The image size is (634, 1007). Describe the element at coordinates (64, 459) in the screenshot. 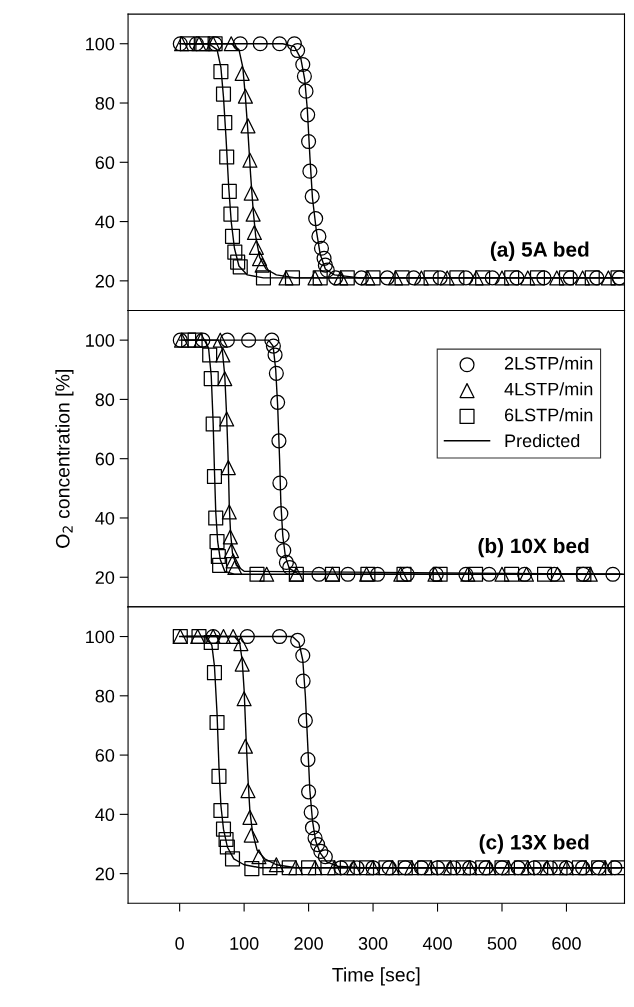

I see `y-axis-title: O$_{2}$ concentration [%]` at that location.